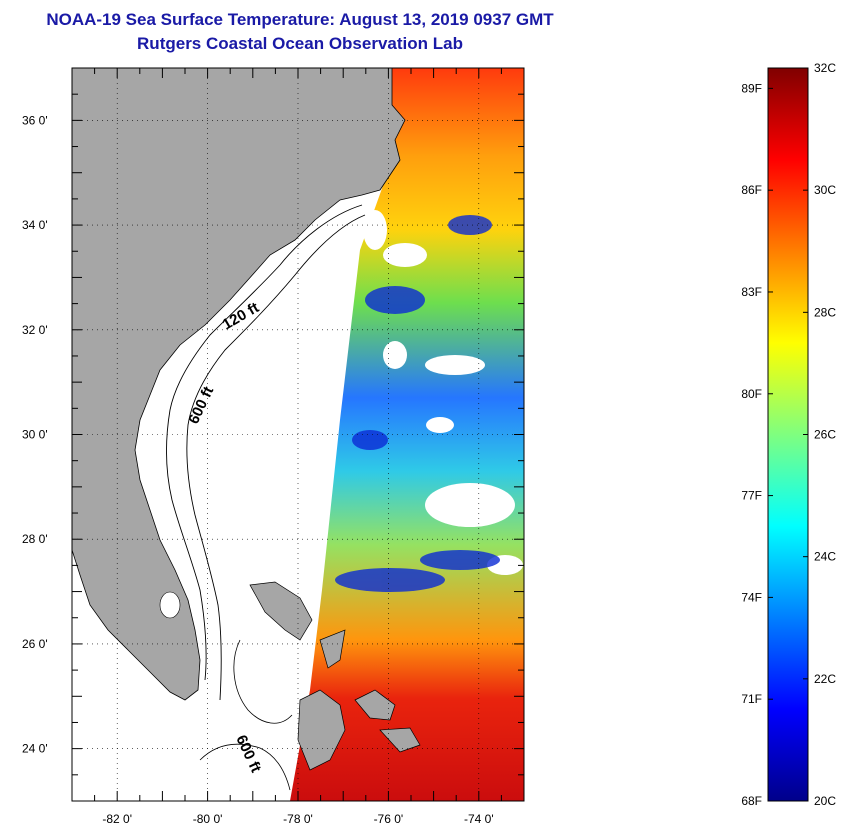 The width and height of the screenshot is (849, 832). Describe the element at coordinates (825, 801) in the screenshot. I see `celsius-label: 20C` at that location.